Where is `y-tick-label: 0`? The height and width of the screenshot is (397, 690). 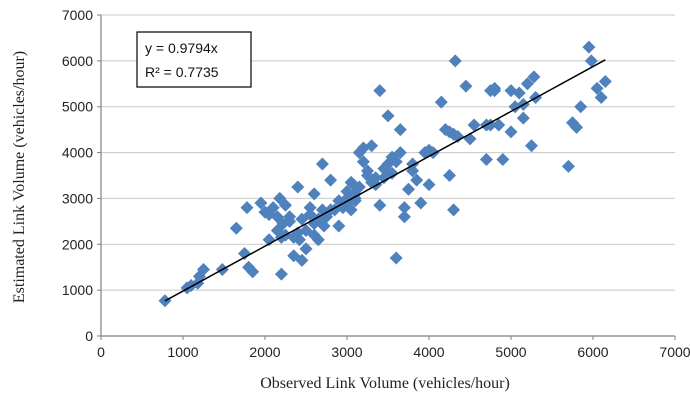 y-tick-label: 0 is located at coordinates (89, 336).